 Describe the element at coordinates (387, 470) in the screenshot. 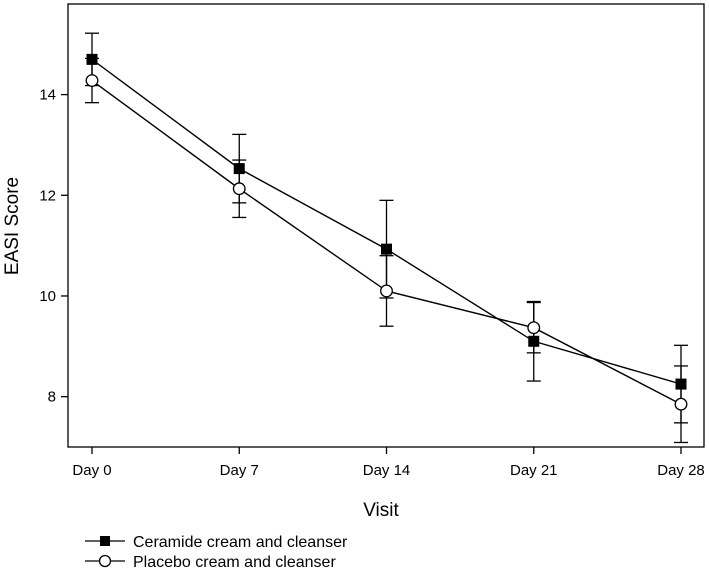

I see `x-tick-label: Day 14` at that location.